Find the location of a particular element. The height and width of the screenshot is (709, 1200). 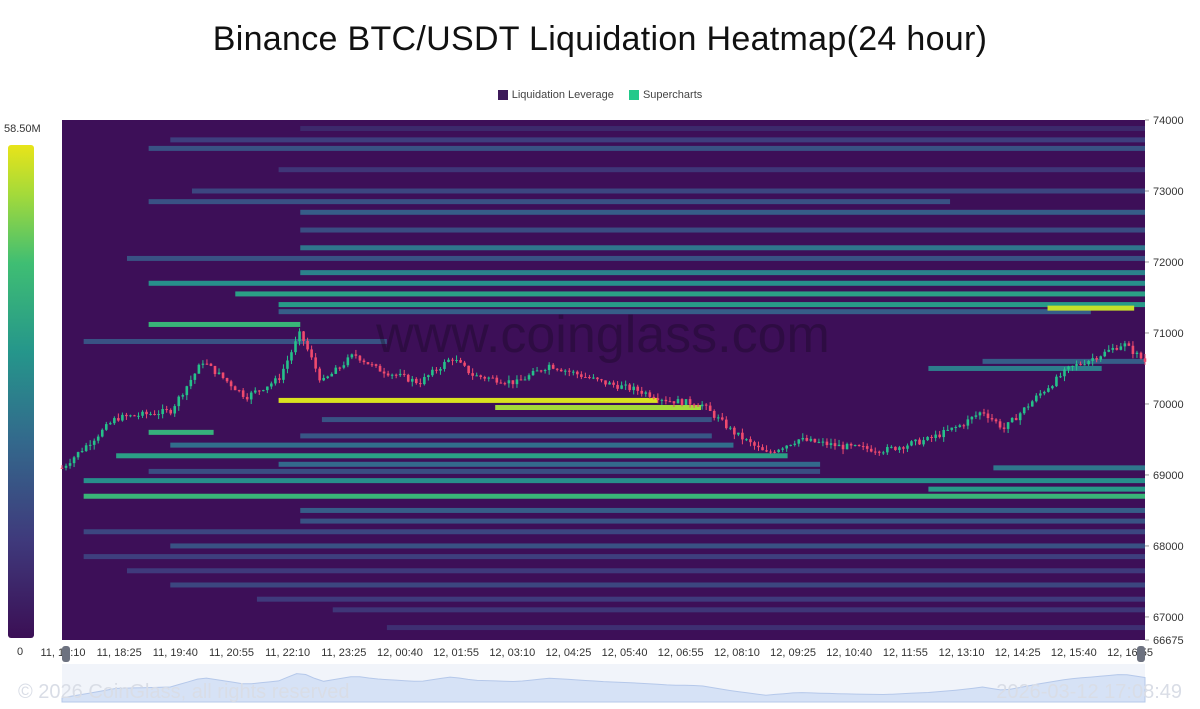

legend-item-liquidation-leverage: Liquidation Leverage is located at coordinates (555, 95).